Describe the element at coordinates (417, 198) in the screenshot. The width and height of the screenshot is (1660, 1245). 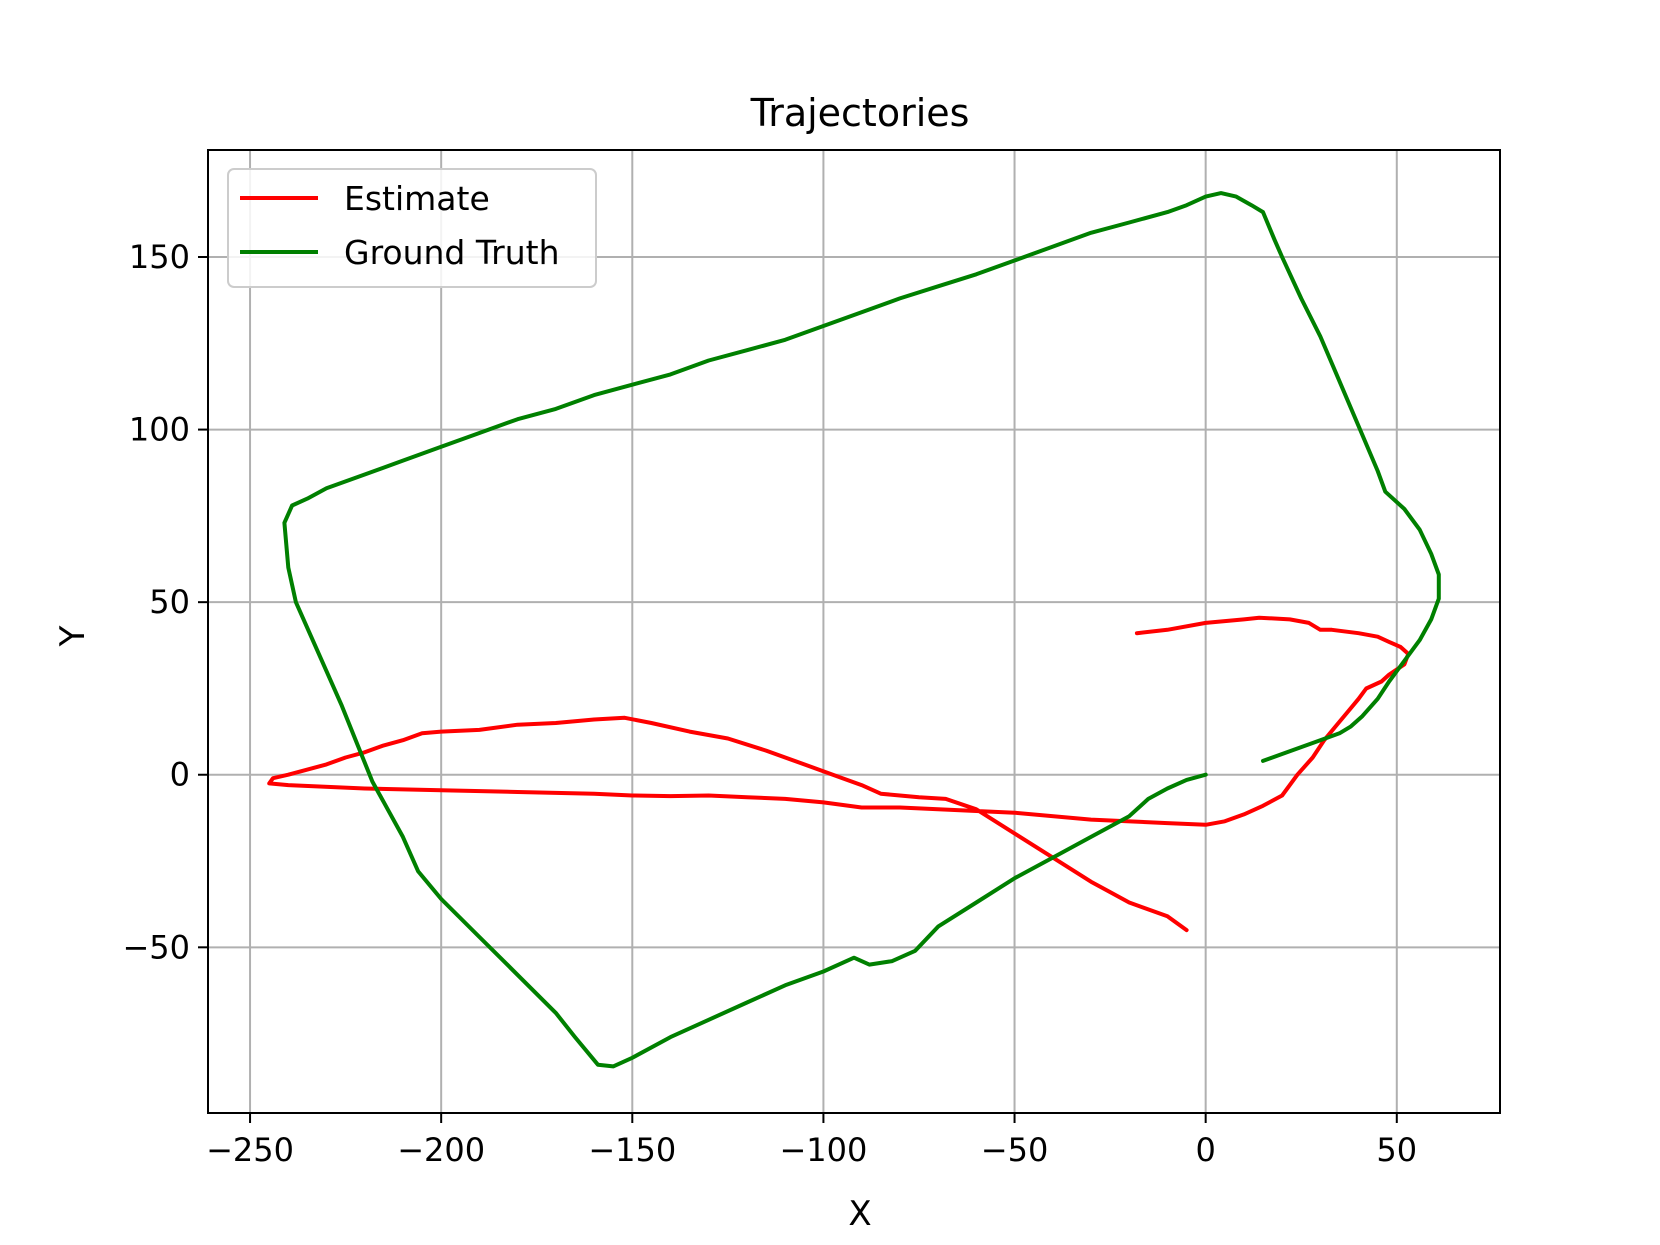
I see `legend-label-estimate: Estimate` at that location.